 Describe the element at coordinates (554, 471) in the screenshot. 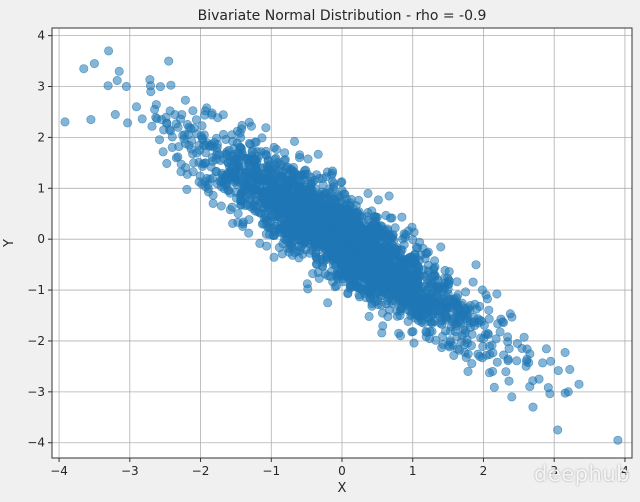

I see `x-tick-label: 3` at that location.